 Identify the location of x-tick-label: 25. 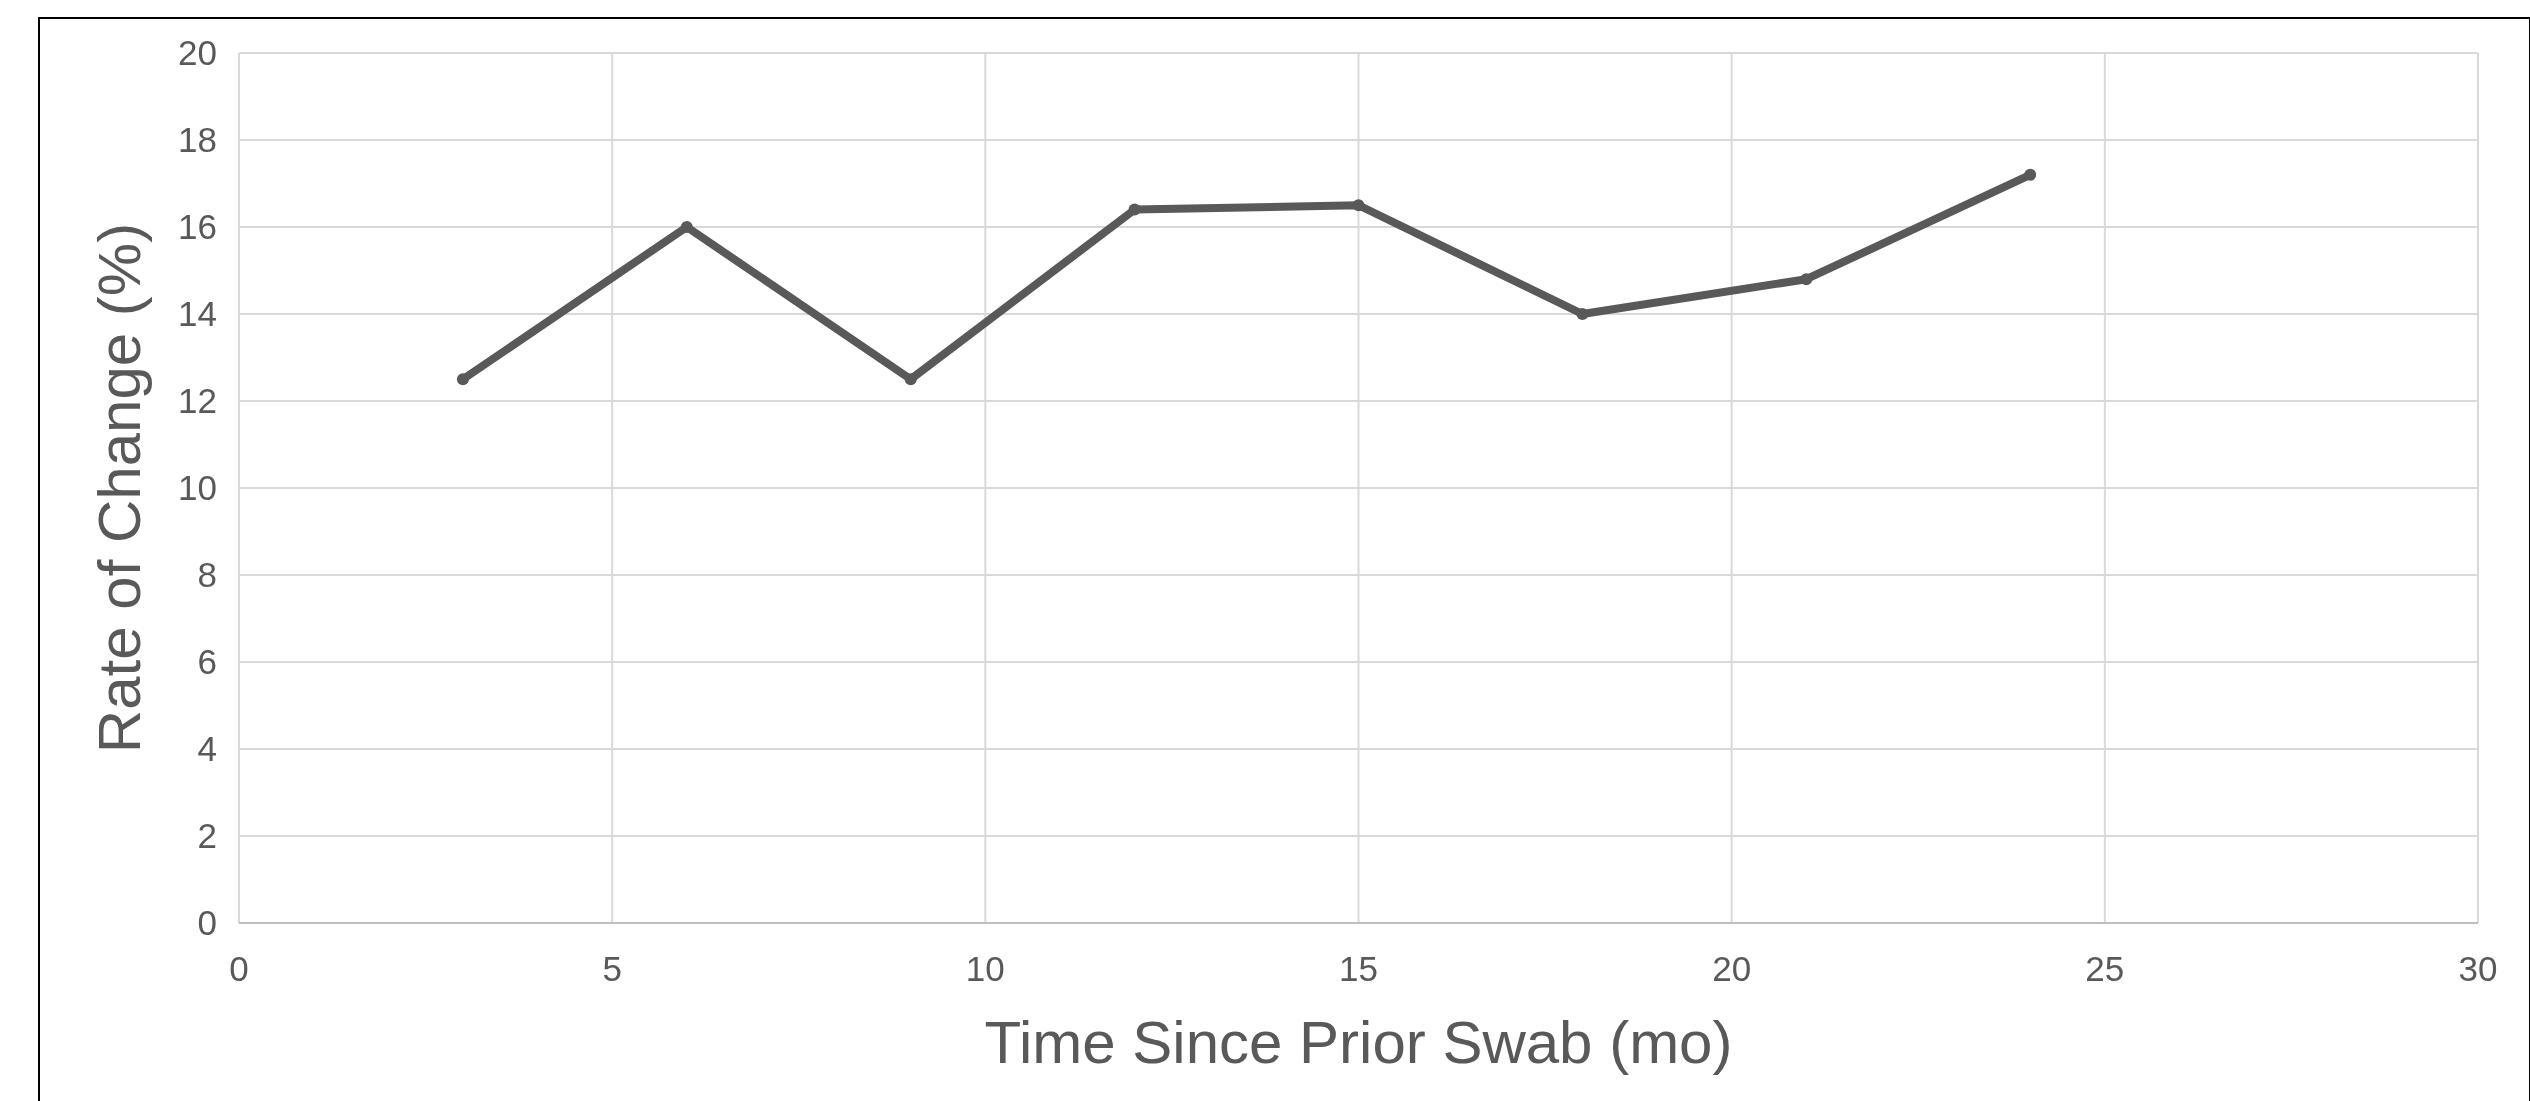
(2105, 968).